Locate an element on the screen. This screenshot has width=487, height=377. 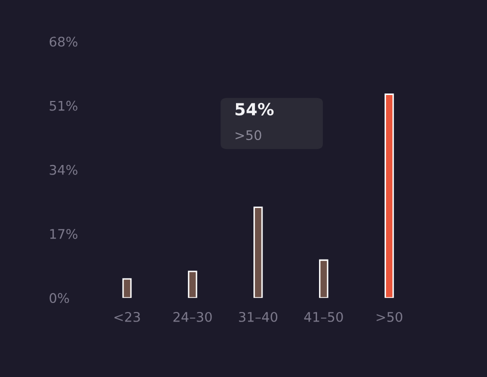
x-tick-label: <23 is located at coordinates (127, 317).